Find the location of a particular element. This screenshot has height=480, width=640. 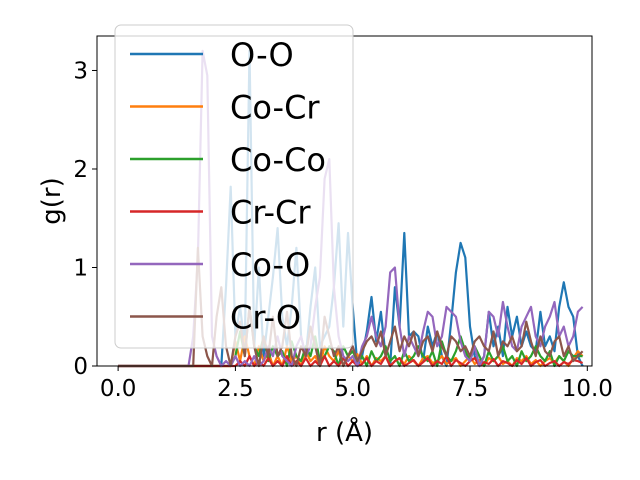

y-tick-label: 2 is located at coordinates (80, 170).